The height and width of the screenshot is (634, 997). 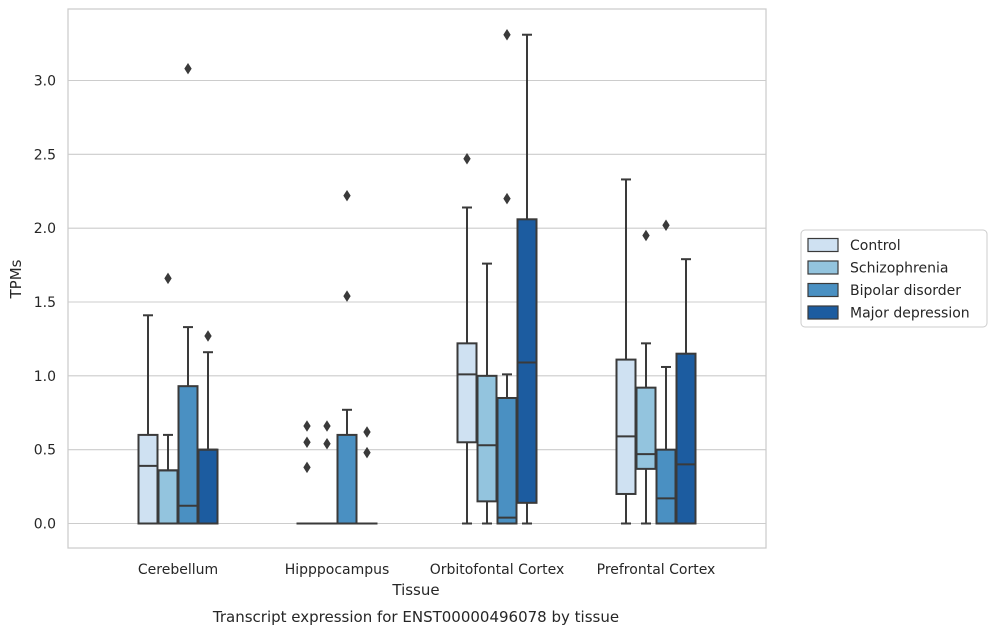 What do you see at coordinates (45, 377) in the screenshot?
I see `y-tick-label: 1.0` at bounding box center [45, 377].